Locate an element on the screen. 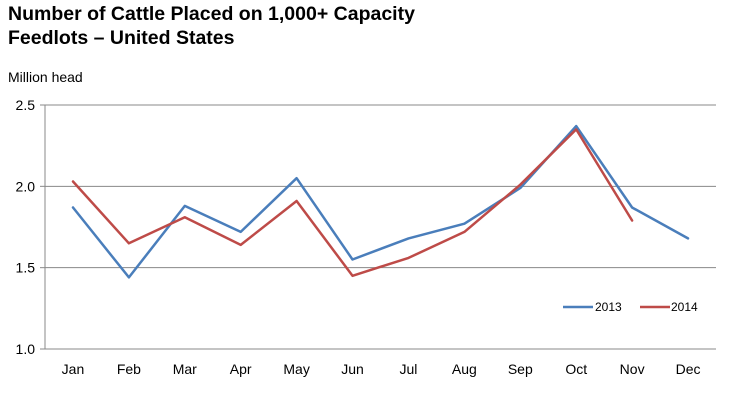 The image size is (732, 409). y-tick-label: 2.5 is located at coordinates (26, 105).